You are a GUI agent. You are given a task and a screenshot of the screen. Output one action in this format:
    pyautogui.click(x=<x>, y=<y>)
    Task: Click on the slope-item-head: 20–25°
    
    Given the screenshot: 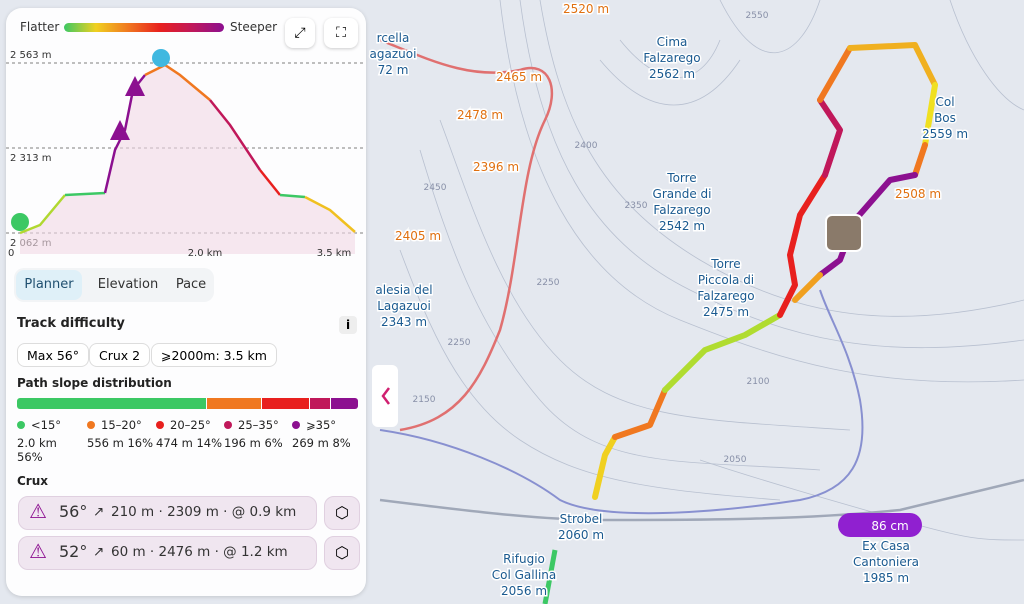 What is the action you would take?
    pyautogui.click(x=189, y=425)
    